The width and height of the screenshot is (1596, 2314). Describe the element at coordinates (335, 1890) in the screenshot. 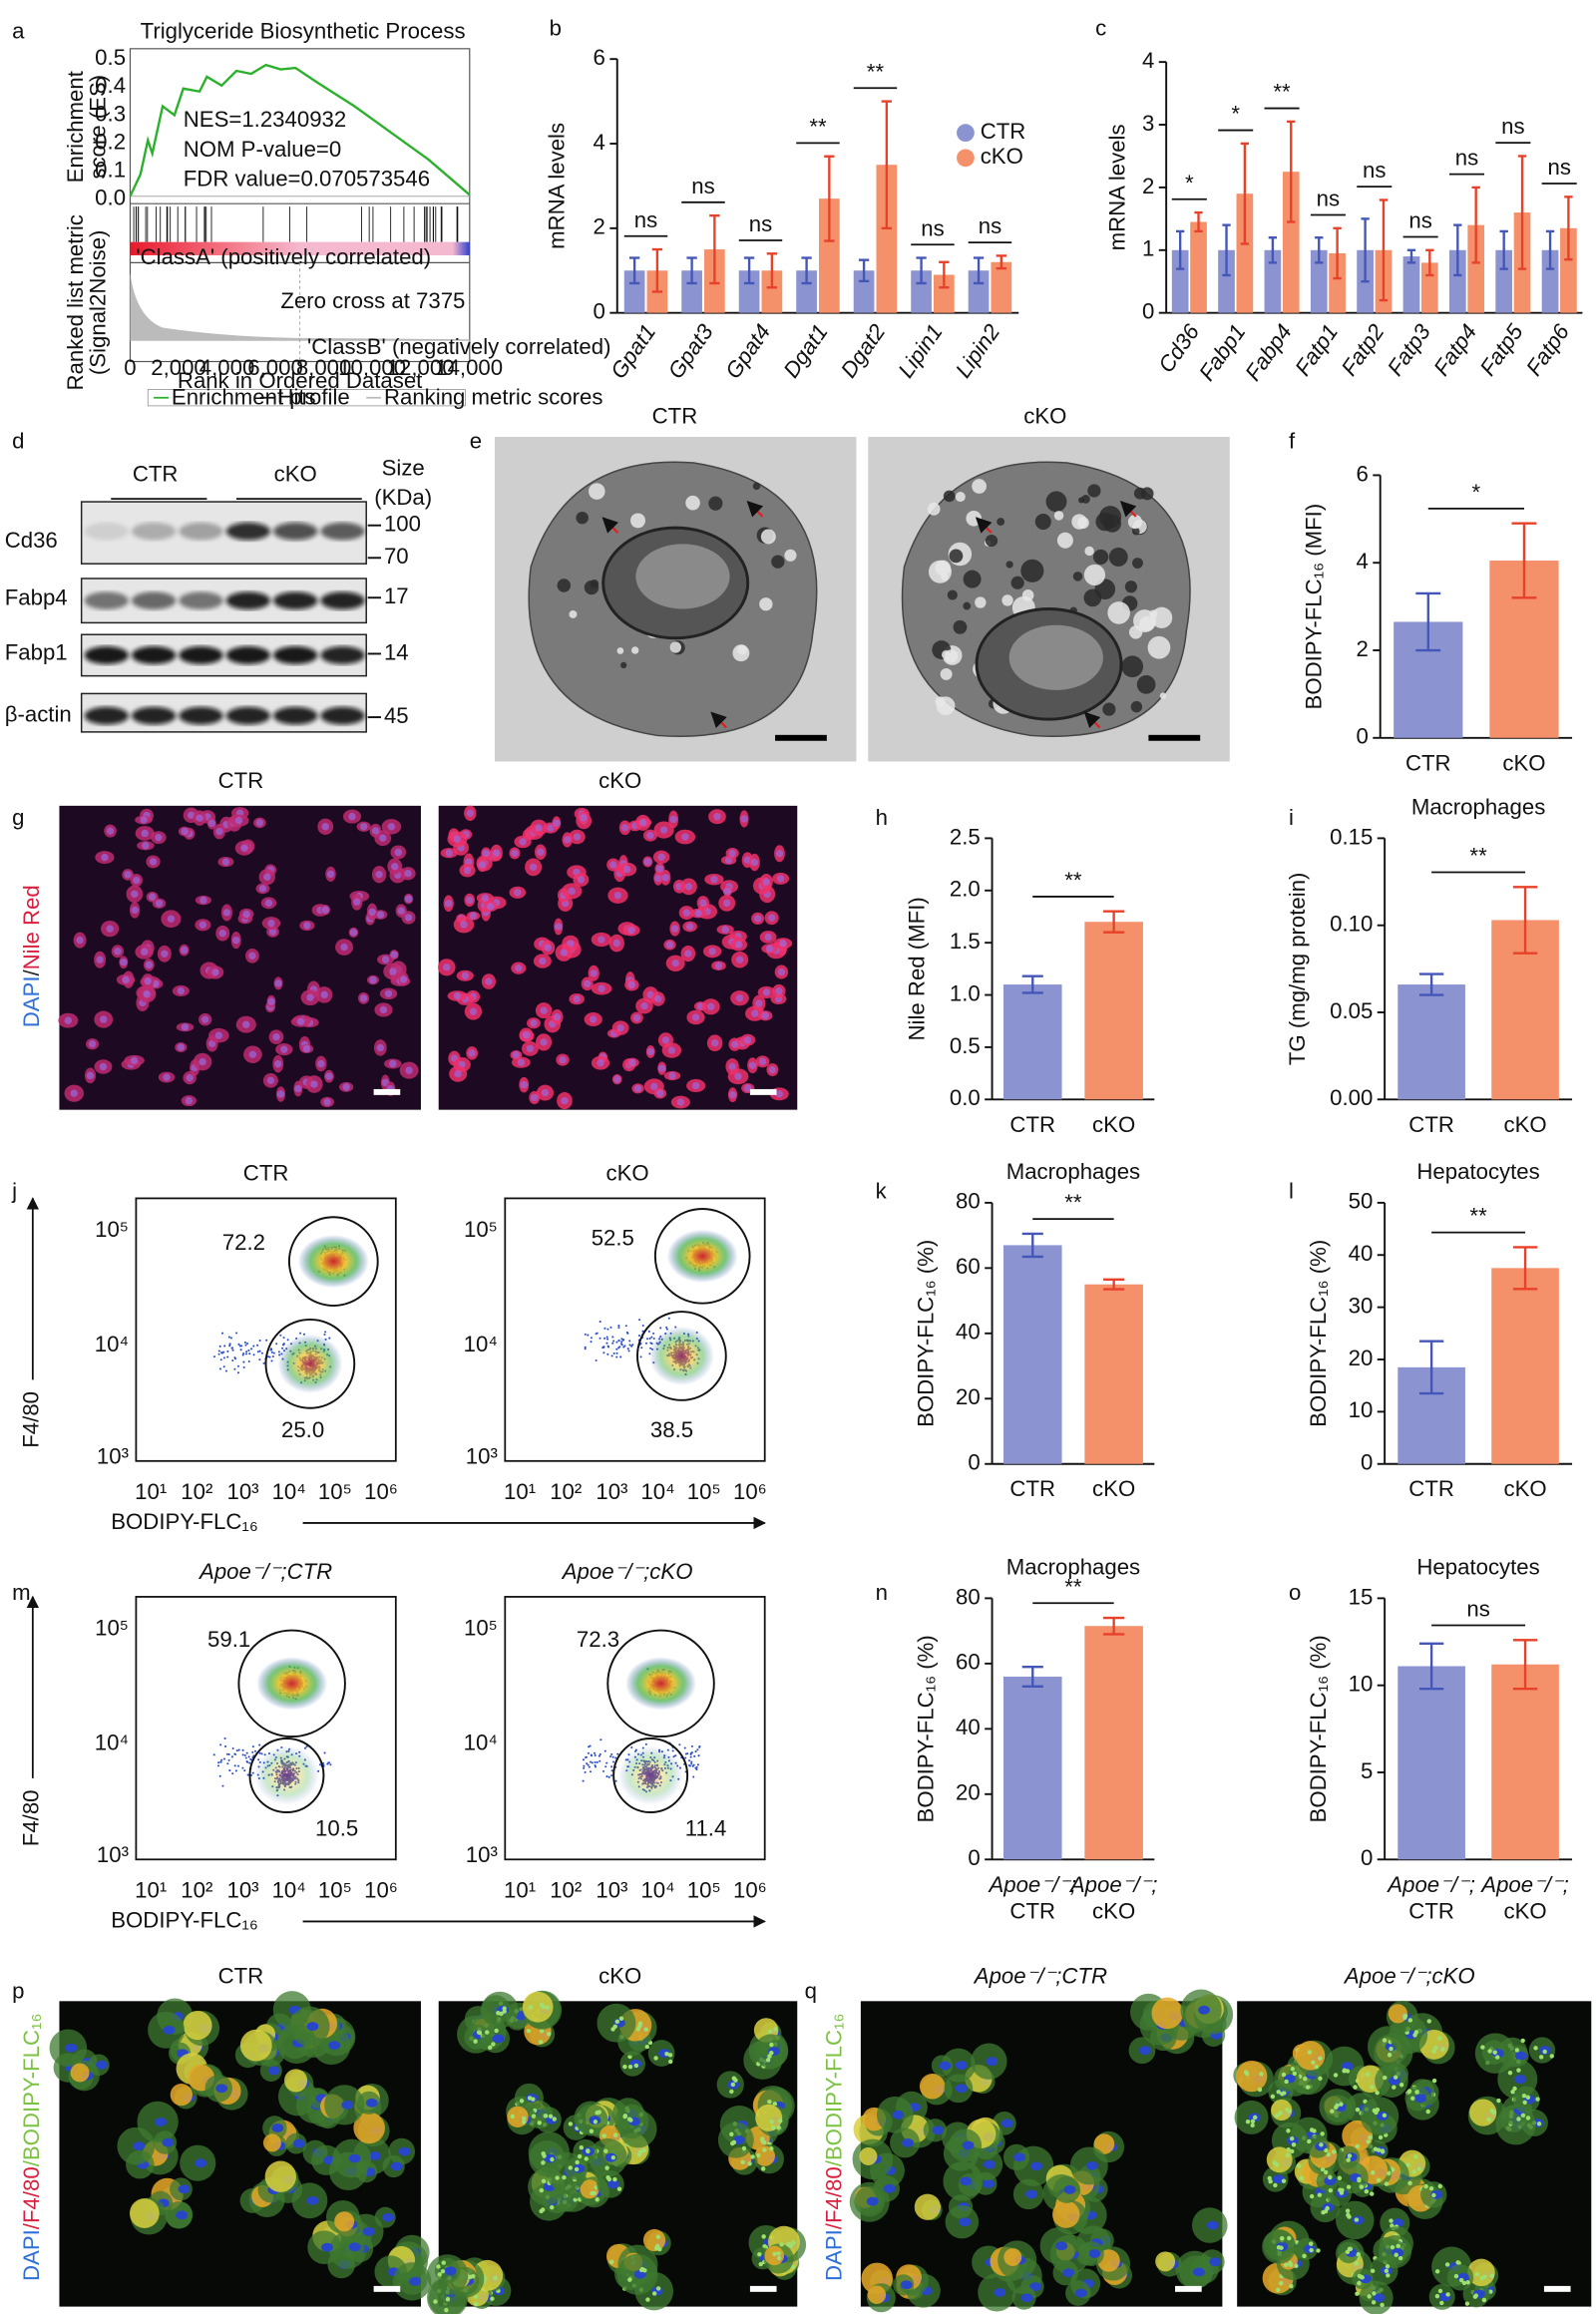

I see `flow-x-tick: 10⁵` at that location.